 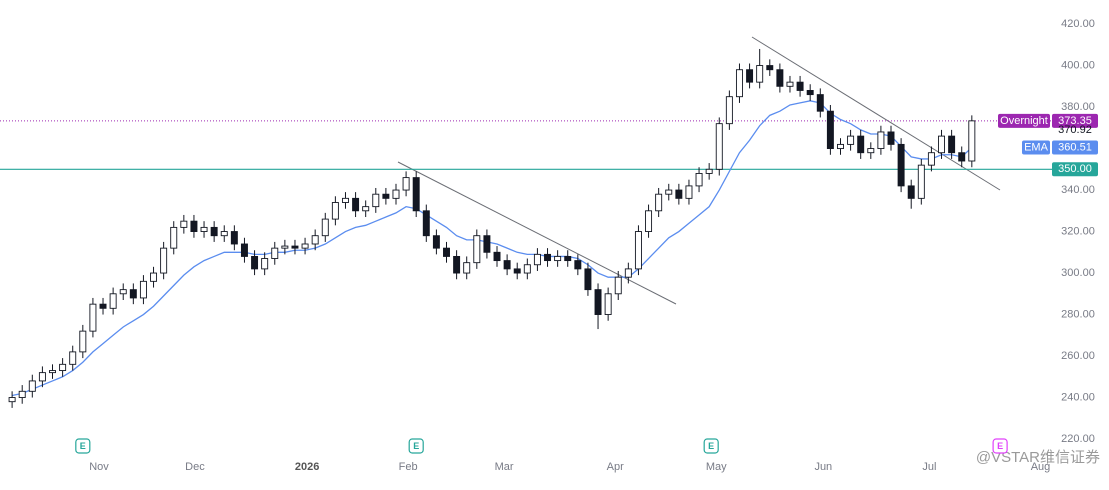 I want to click on y-tick-label: 340.00, so click(x=1078, y=190).